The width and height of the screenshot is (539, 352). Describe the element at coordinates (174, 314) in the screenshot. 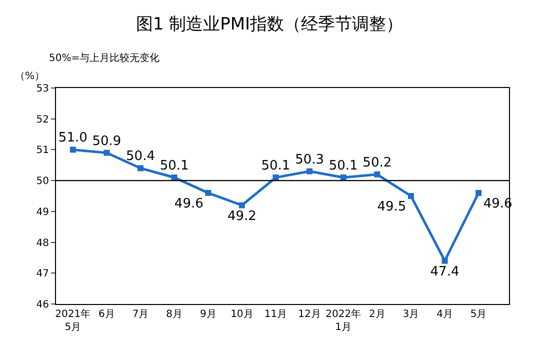

I see `x-tick-label: 8月` at that location.